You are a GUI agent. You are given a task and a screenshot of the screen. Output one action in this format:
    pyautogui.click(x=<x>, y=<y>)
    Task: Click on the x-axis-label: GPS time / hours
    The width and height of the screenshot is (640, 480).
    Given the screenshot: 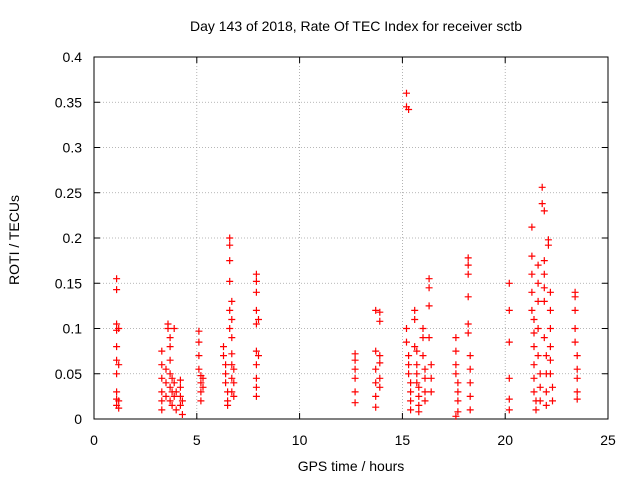 What is the action you would take?
    pyautogui.click(x=351, y=466)
    